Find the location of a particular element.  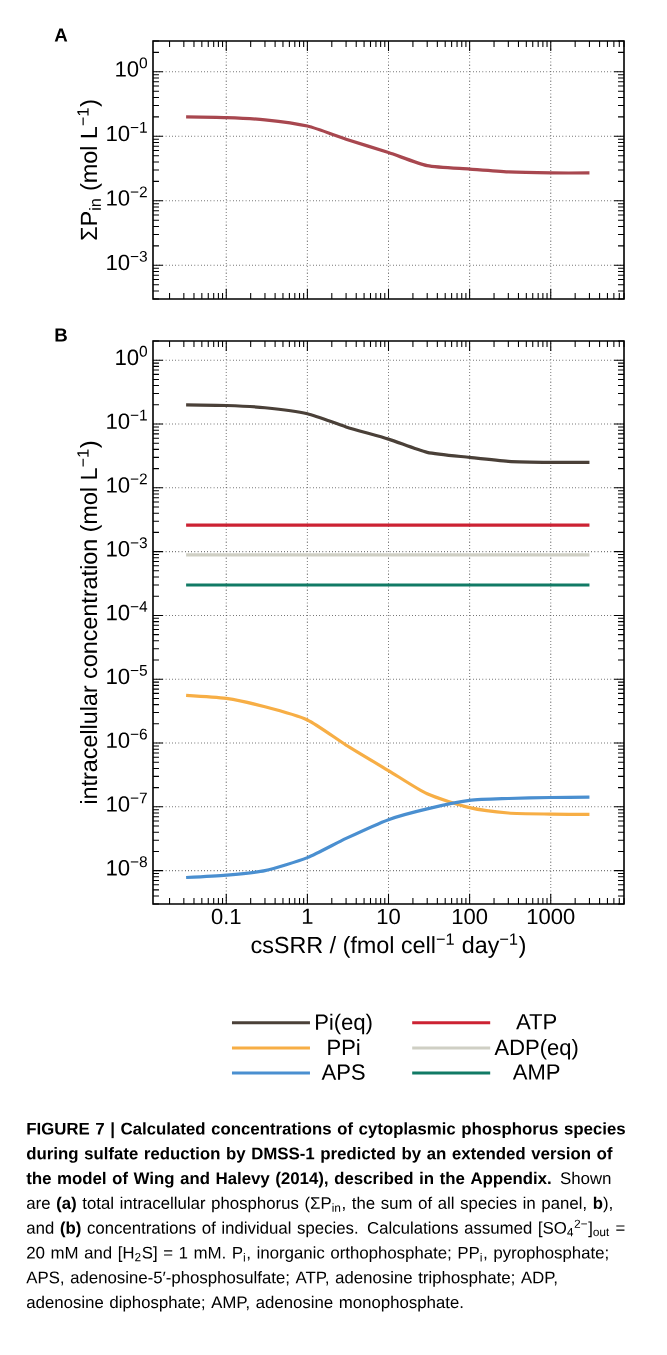

x-tick-label: 100 is located at coordinates (470, 916).